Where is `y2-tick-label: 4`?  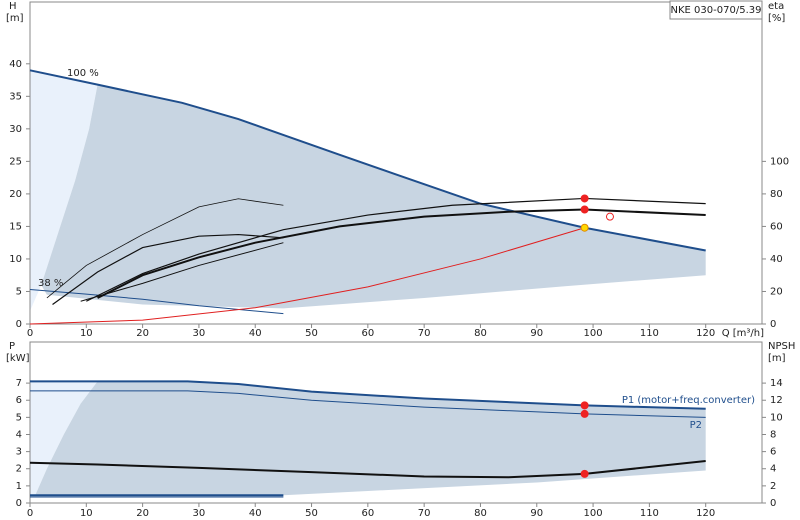 y2-tick-label: 4 is located at coordinates (773, 469).